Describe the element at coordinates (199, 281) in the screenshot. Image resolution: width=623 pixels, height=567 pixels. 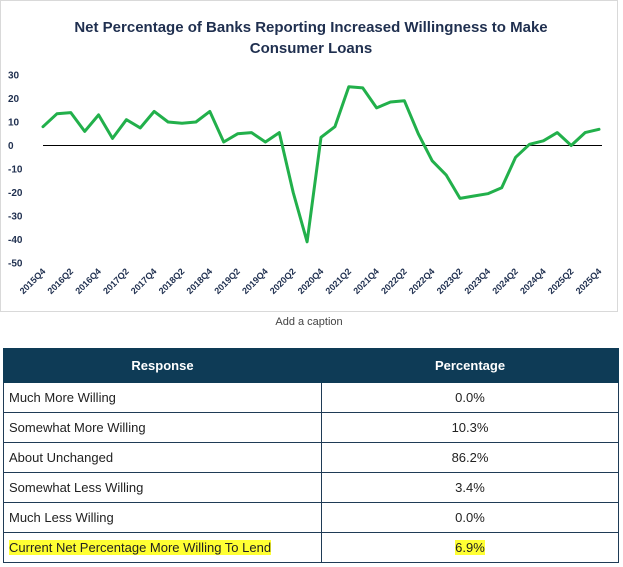
I see `x-tick-label: 2018Q4` at that location.